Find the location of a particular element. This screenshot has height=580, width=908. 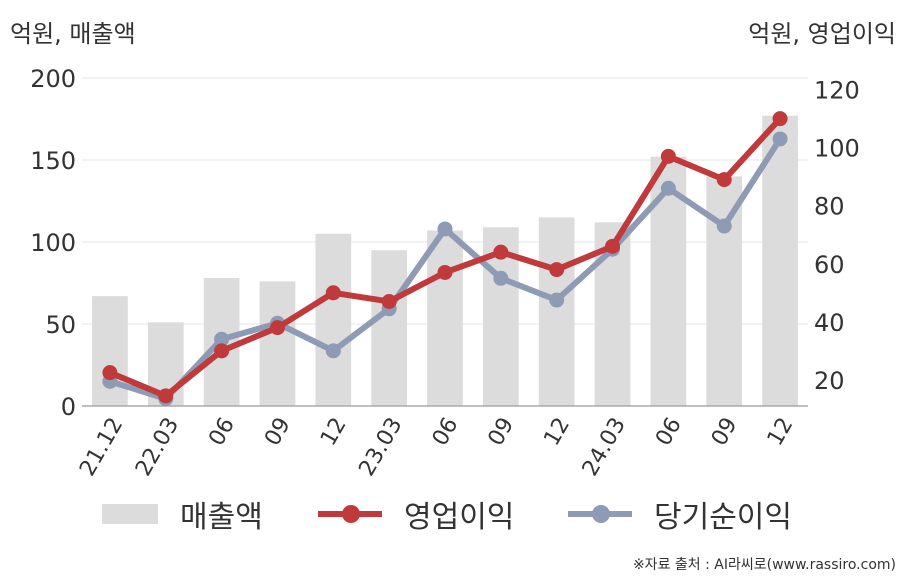

x-tick-label: 24.03 is located at coordinates (604, 447).